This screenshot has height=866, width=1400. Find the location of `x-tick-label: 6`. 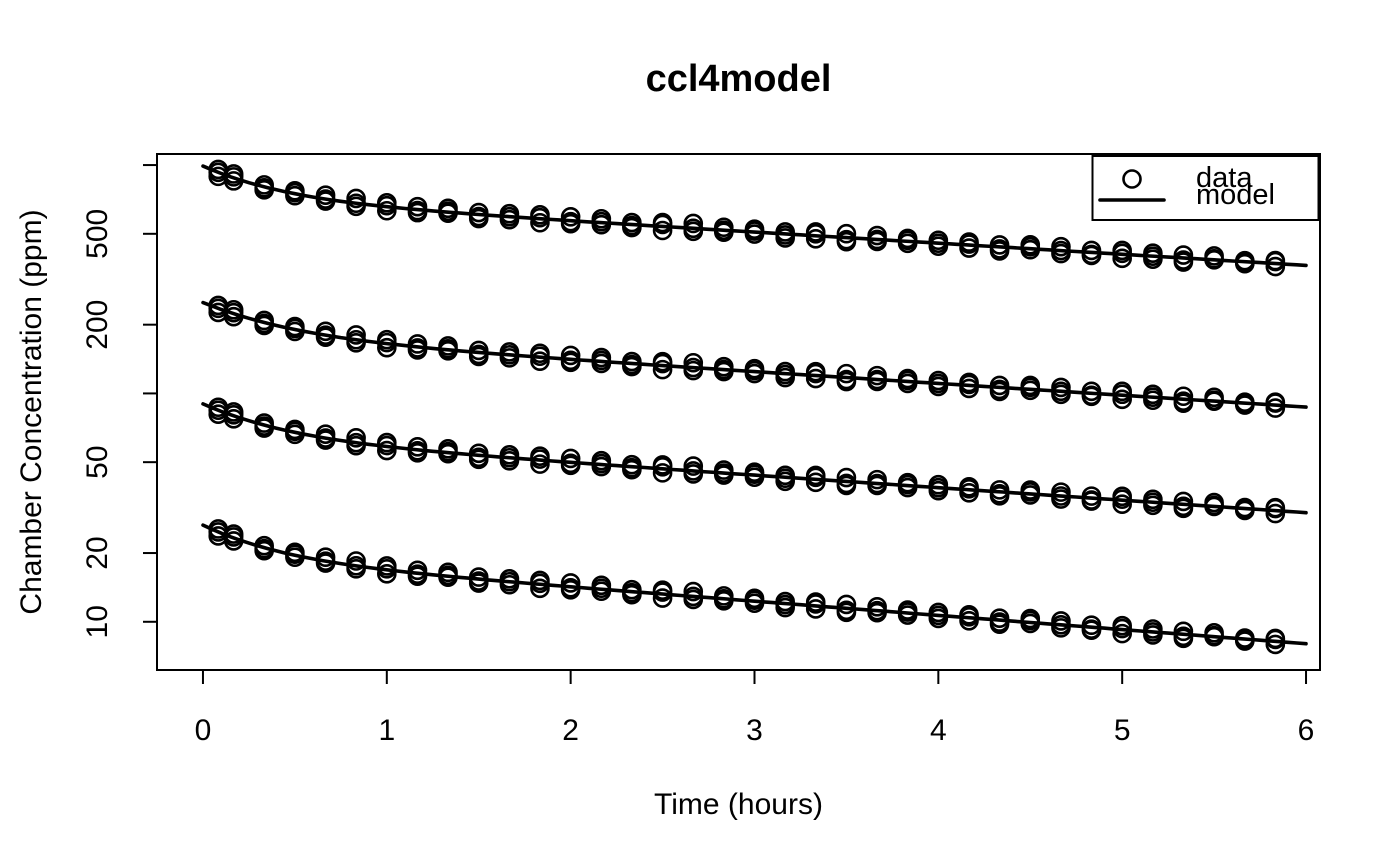

x-tick-label: 6 is located at coordinates (1306, 730).